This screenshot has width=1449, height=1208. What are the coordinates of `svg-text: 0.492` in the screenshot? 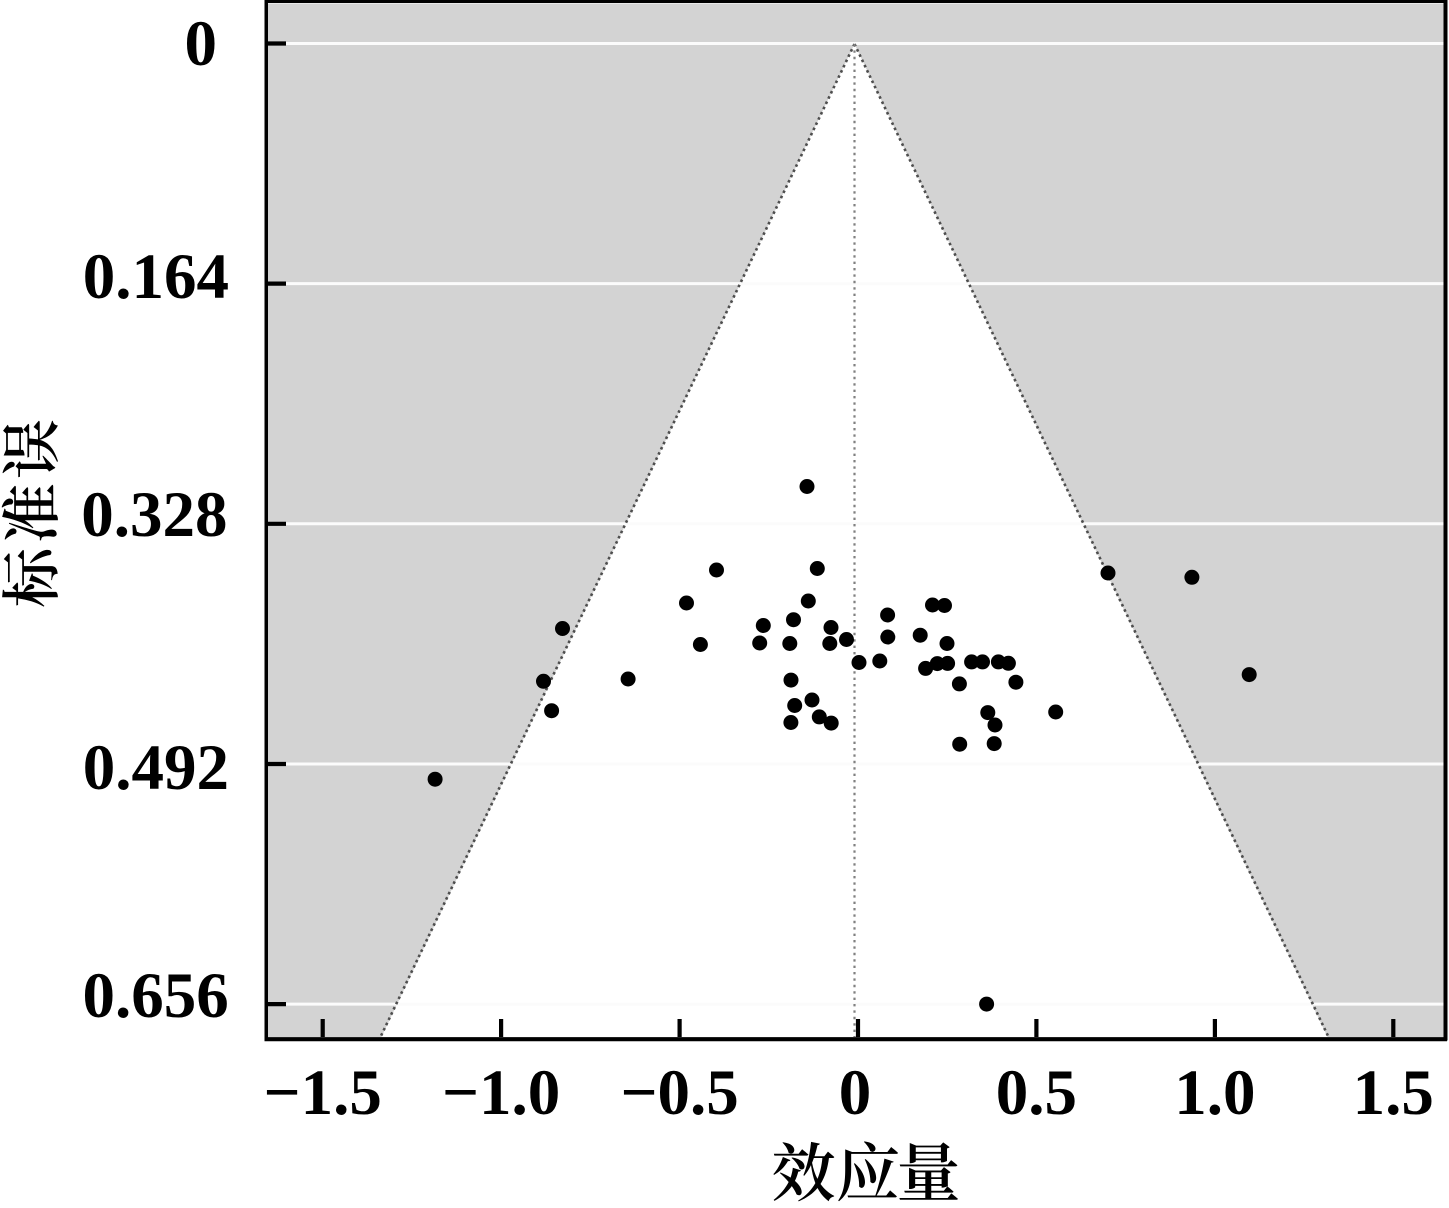 It's located at (156, 768).